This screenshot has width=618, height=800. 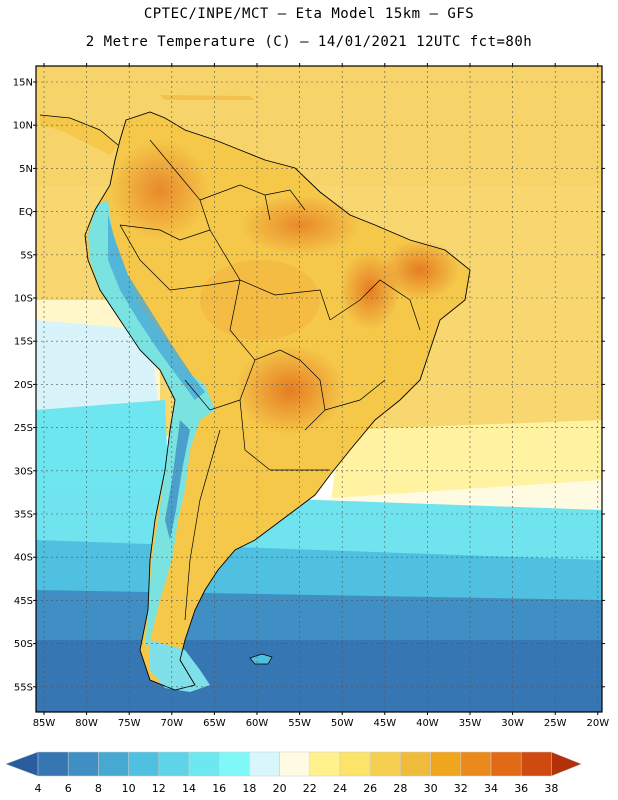 What do you see at coordinates (384, 723) in the screenshot?
I see `lon-label: 45W` at bounding box center [384, 723].